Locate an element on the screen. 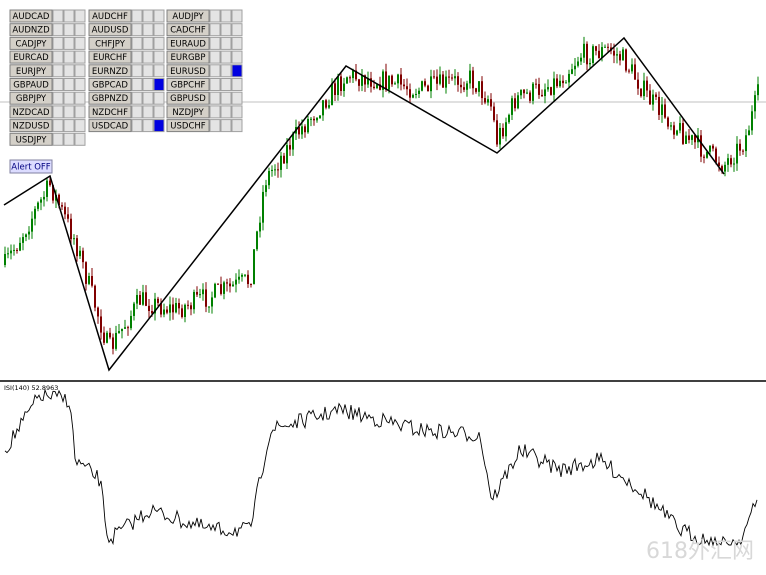 This screenshot has width=766, height=575. pair-button: GBPUSD is located at coordinates (204, 98).